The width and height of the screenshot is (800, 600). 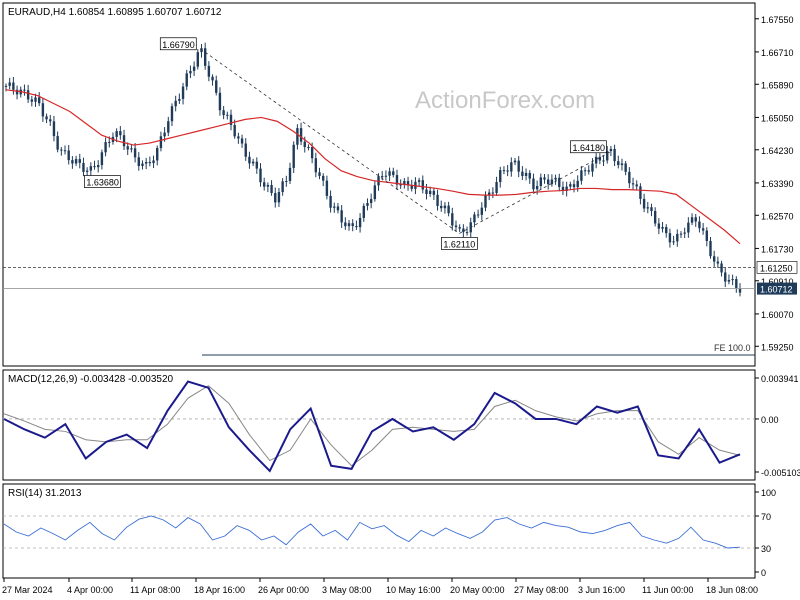 What do you see at coordinates (777, 184) in the screenshot?
I see `price-ytick-label: 1.63390` at bounding box center [777, 184].